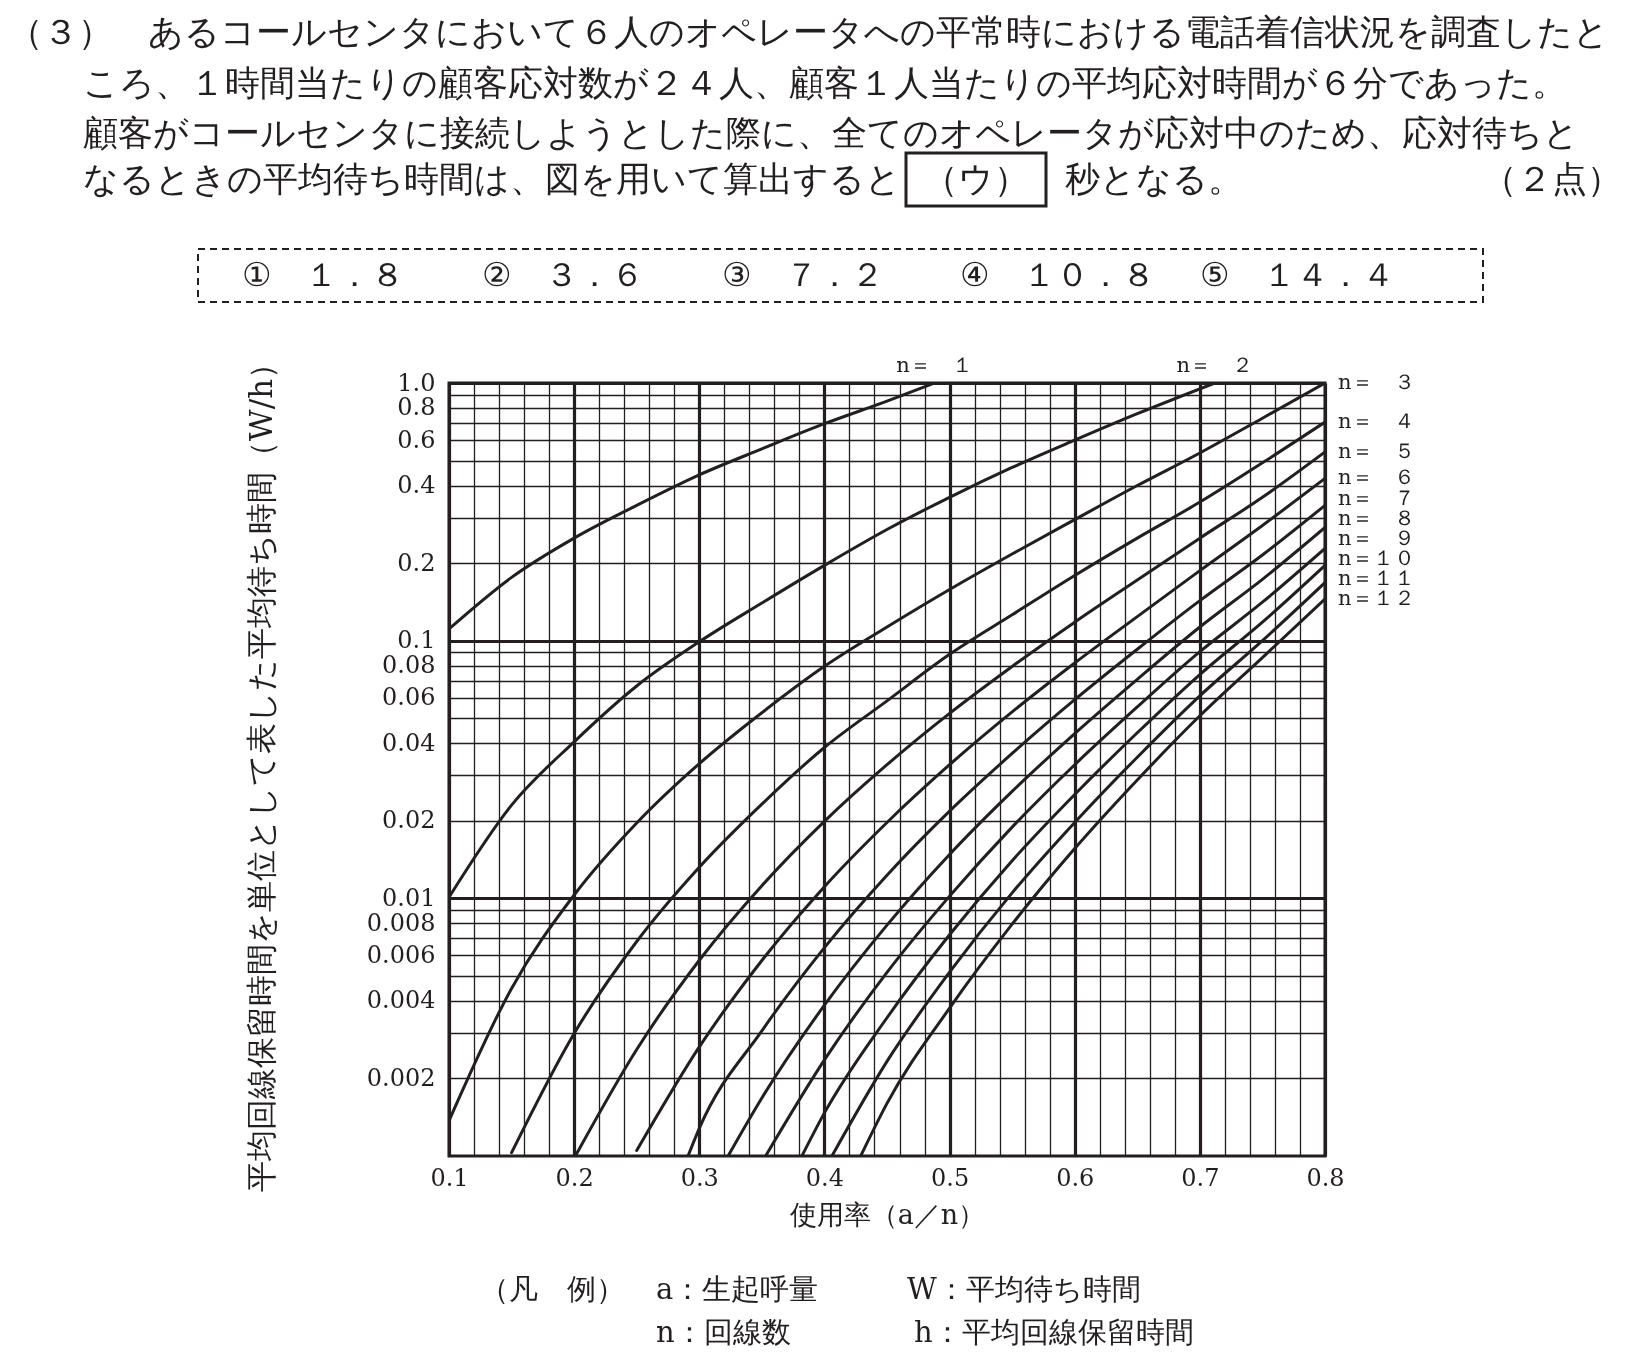  What do you see at coordinates (1376, 450) in the screenshot?
I see `series-label: n＝ ５` at bounding box center [1376, 450].